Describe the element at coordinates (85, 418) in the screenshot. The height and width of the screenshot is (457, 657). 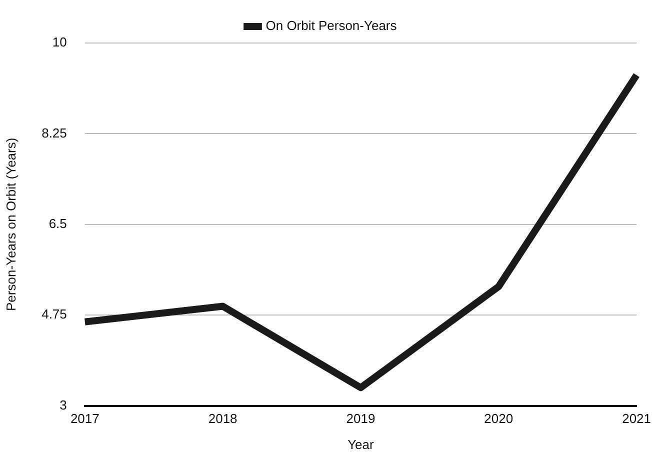
I see `x-tick-label: 2017` at that location.